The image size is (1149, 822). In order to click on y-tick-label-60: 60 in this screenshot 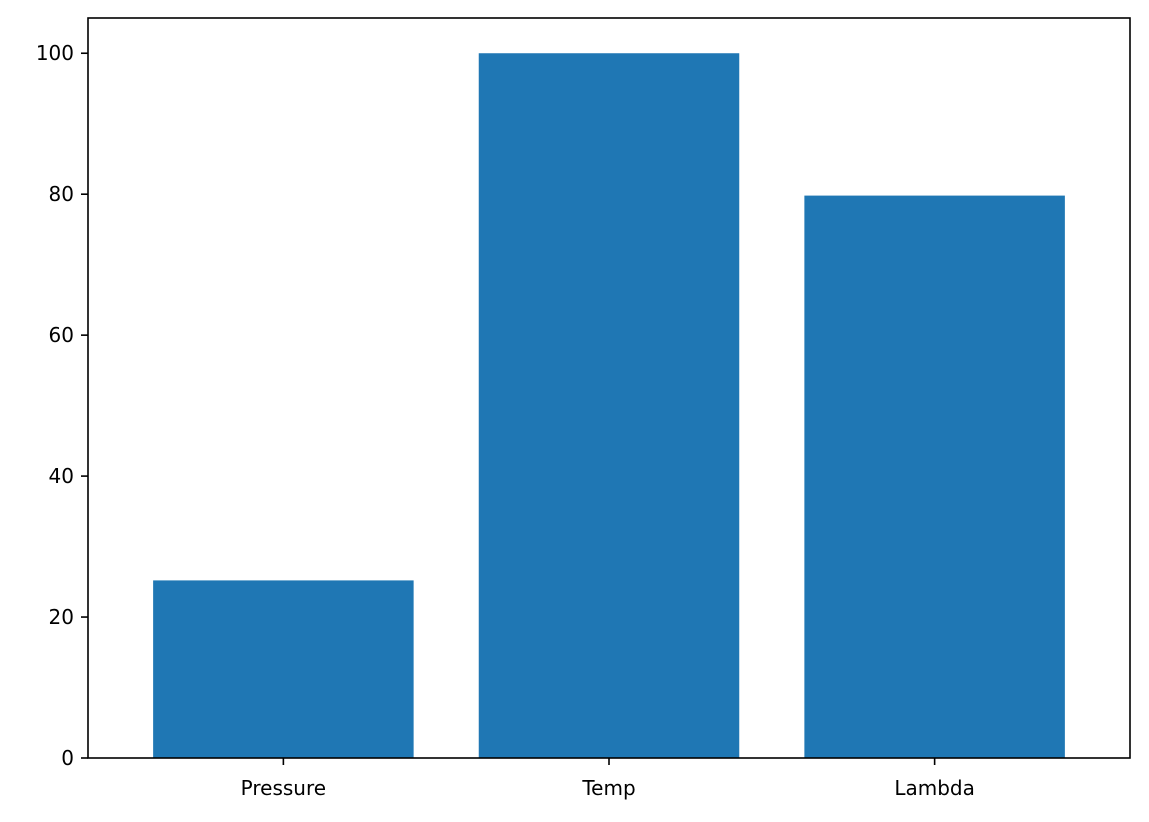, I will do `click(61, 335)`.